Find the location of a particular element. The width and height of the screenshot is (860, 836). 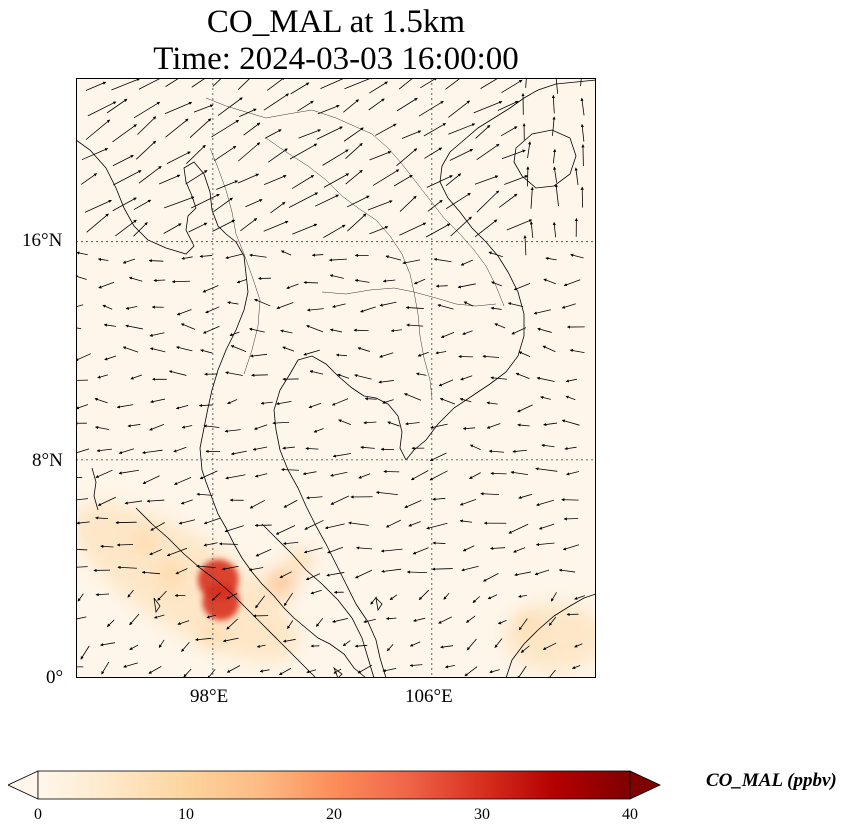

colorbar is located at coordinates (338, 785).